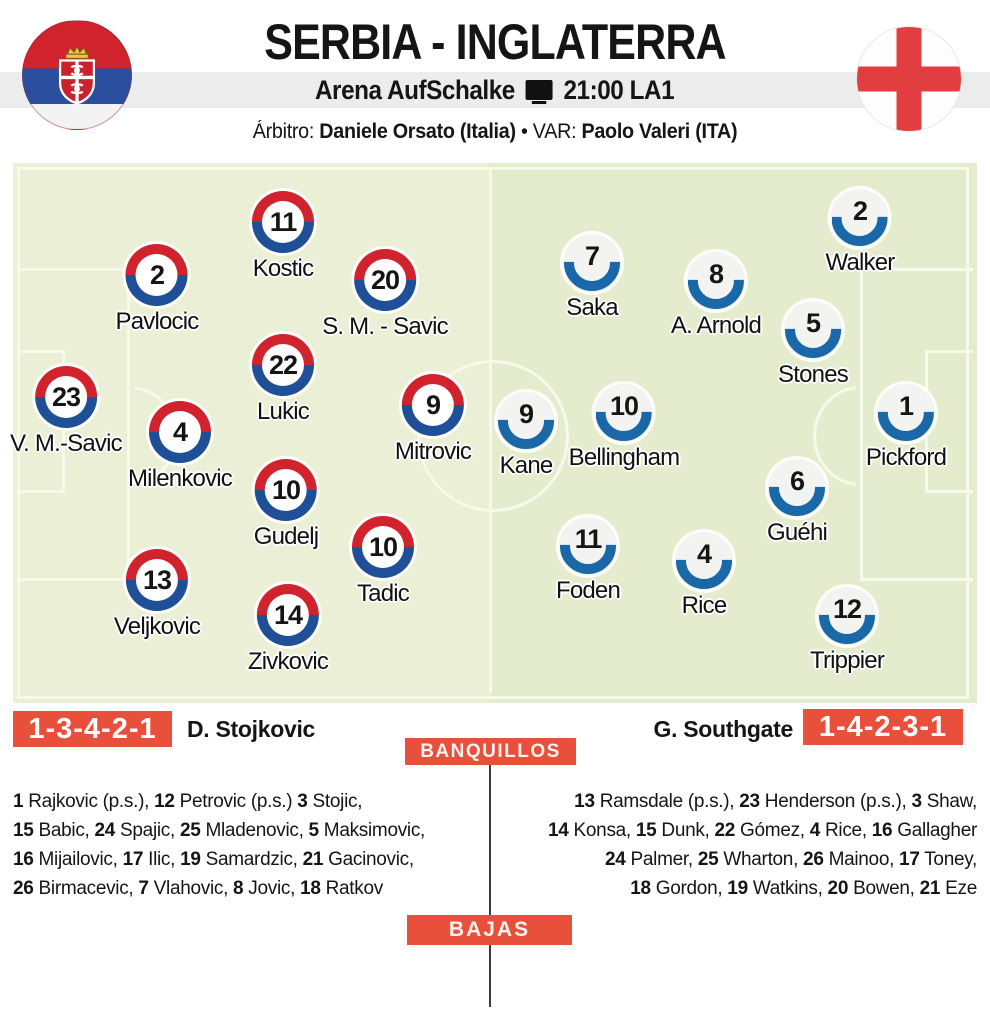 The width and height of the screenshot is (990, 1017). What do you see at coordinates (813, 322) in the screenshot?
I see `player-number: 5` at bounding box center [813, 322].